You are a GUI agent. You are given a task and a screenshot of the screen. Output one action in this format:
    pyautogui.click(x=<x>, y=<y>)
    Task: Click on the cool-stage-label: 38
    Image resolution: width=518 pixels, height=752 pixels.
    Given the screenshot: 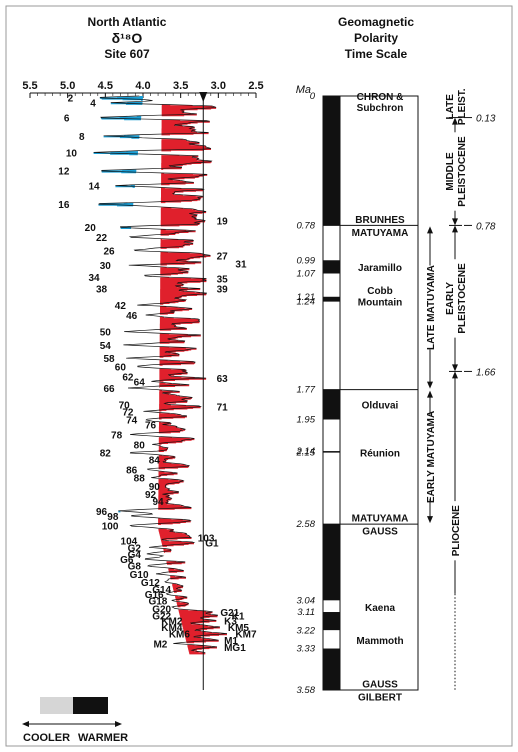 What is the action you would take?
    pyautogui.click(x=102, y=289)
    